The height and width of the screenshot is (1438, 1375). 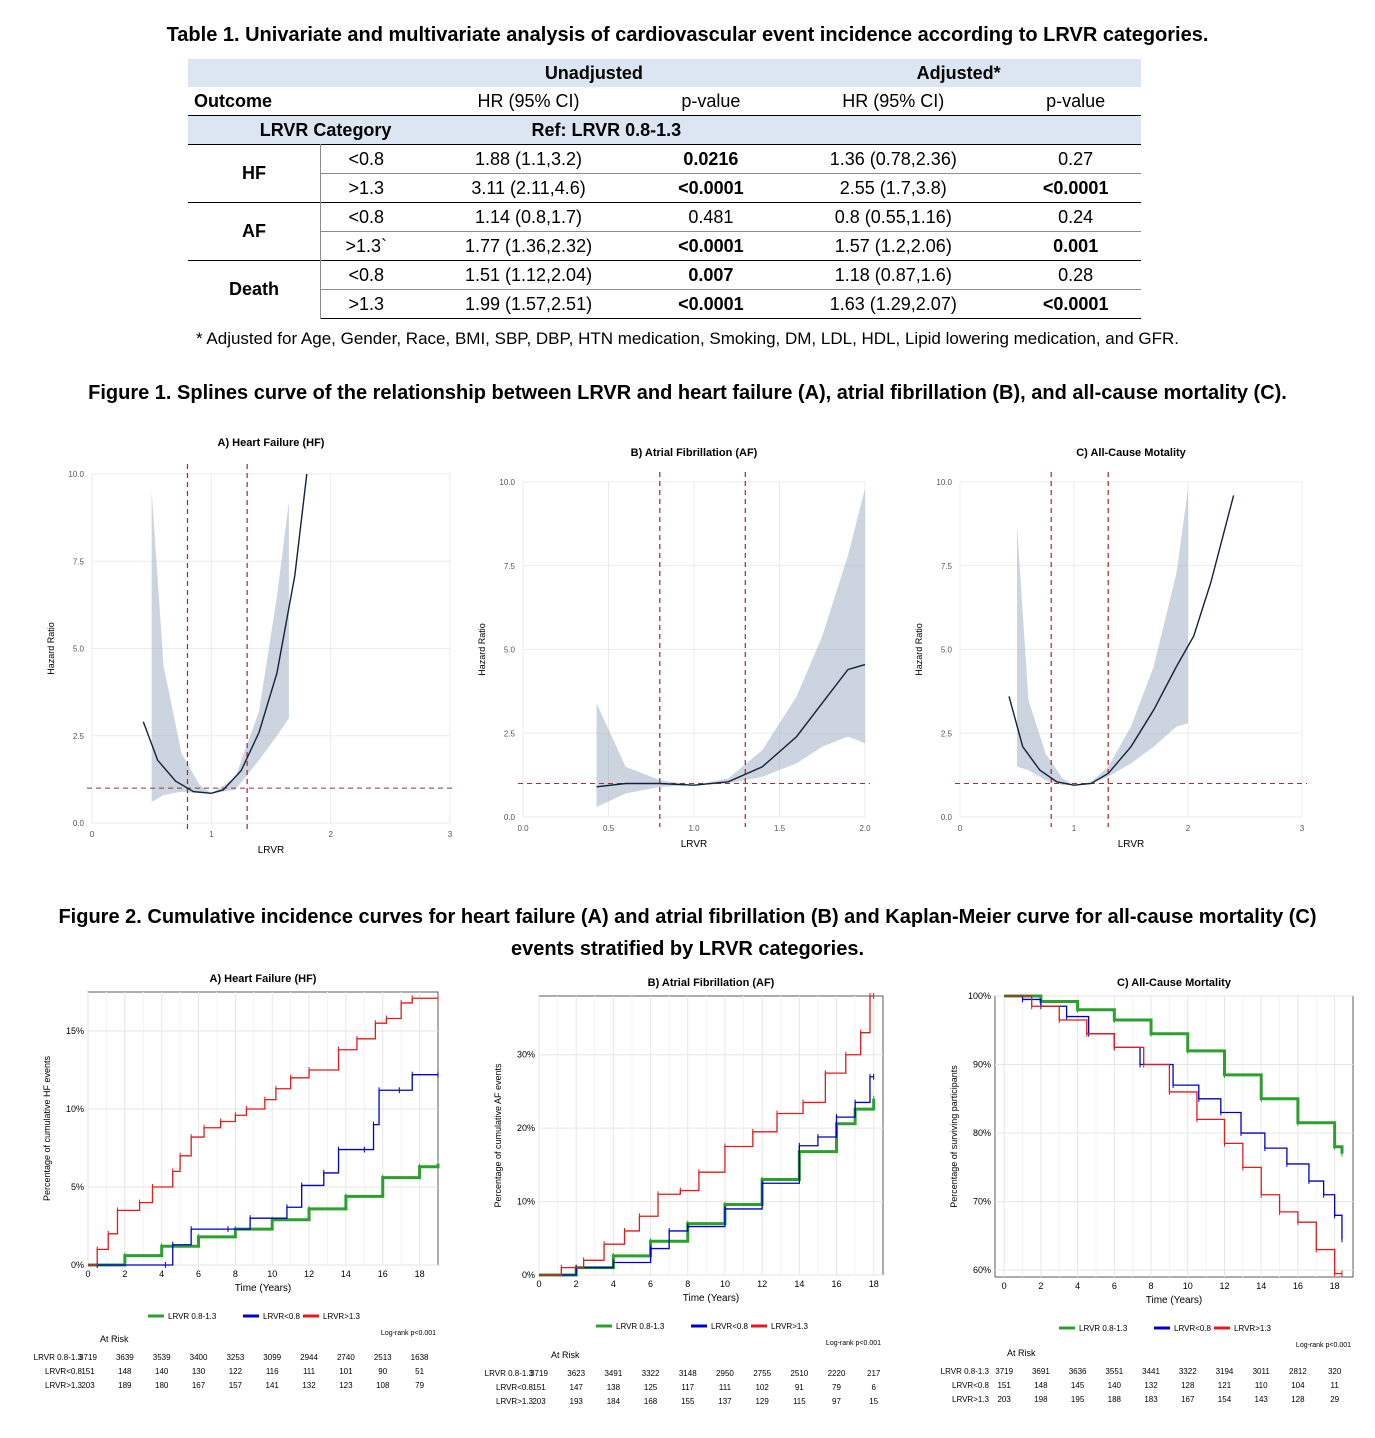 What do you see at coordinates (1078, 1385) in the screenshot?
I see `at-risk-count: 145` at bounding box center [1078, 1385].